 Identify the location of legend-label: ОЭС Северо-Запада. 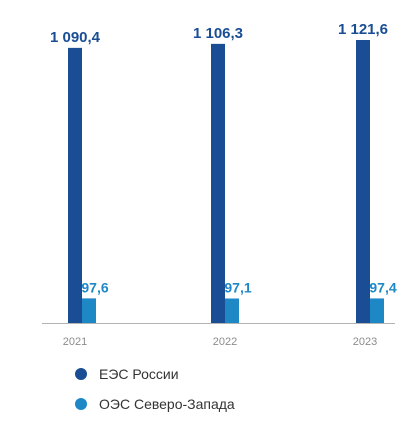
(167, 404).